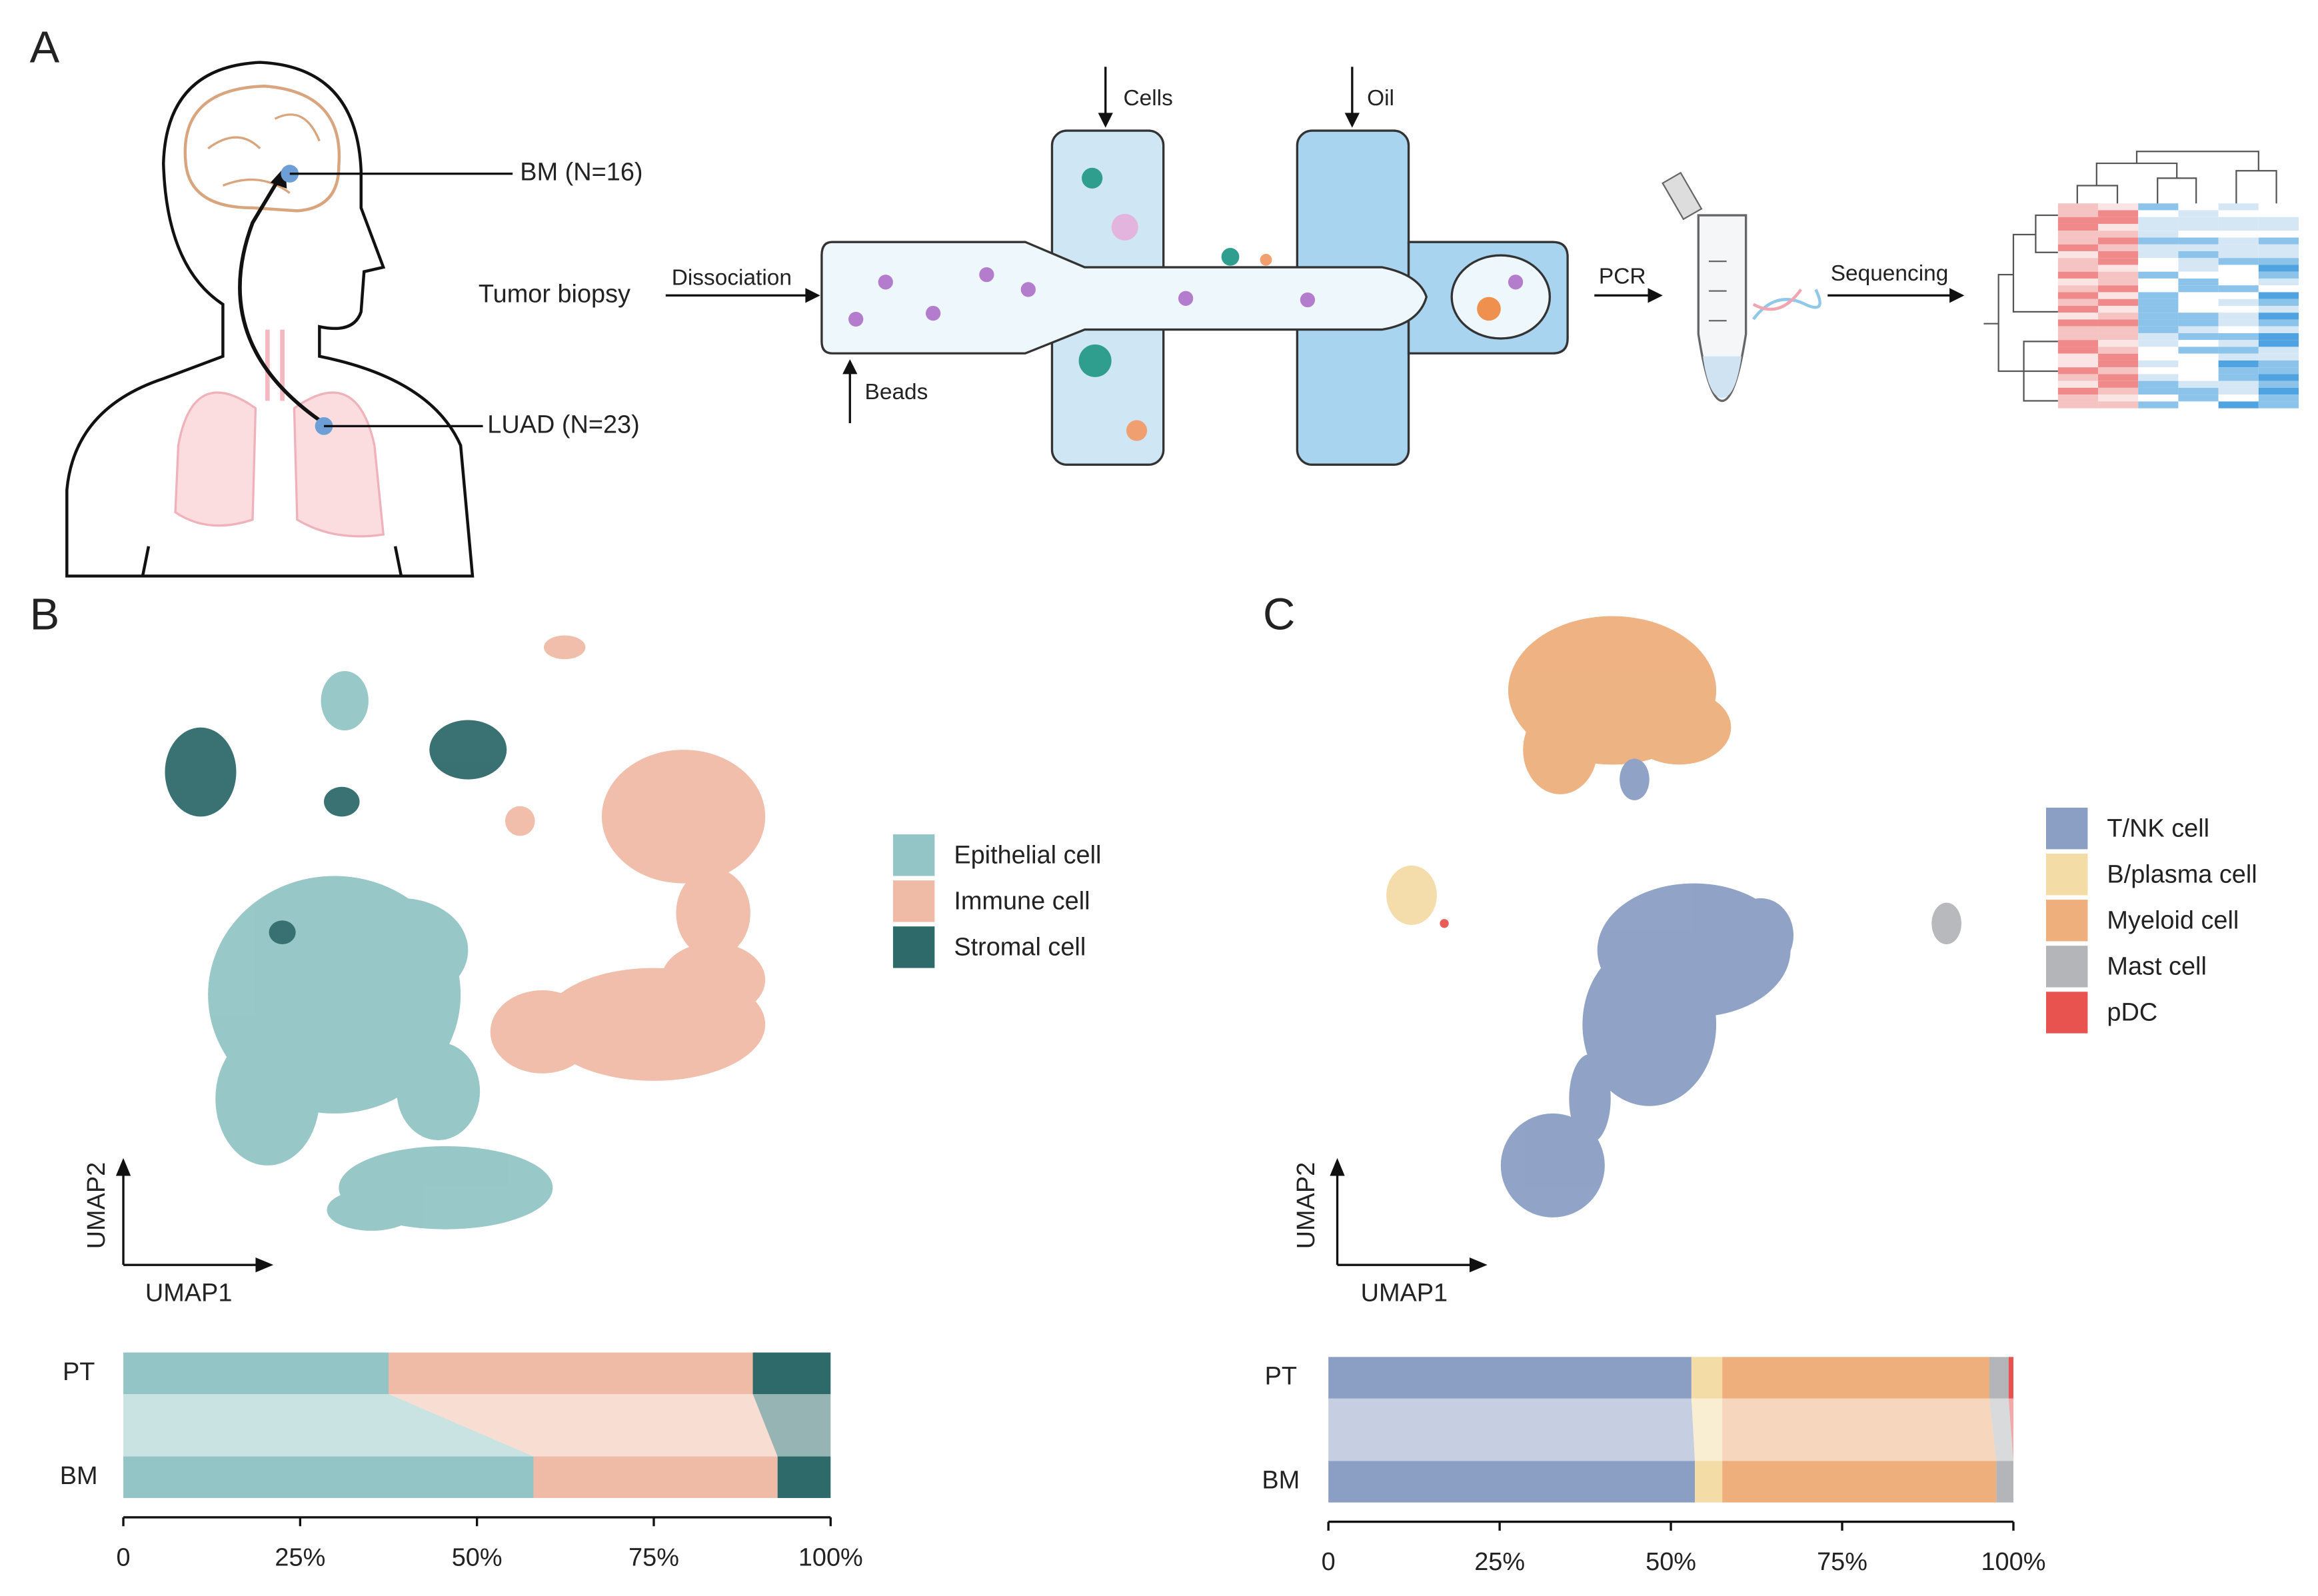 The width and height of the screenshot is (2318, 1596). I want to click on x-tick-label: 50%, so click(477, 1557).